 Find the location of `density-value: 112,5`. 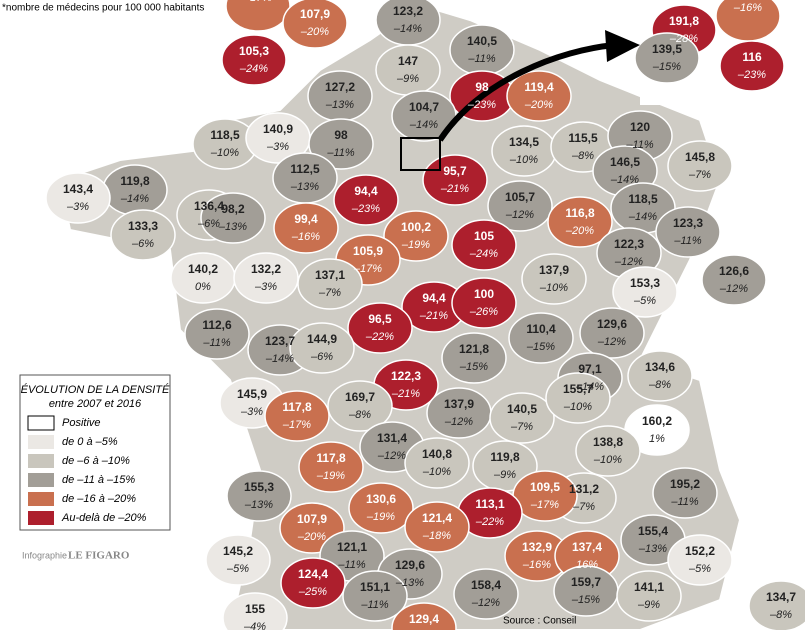

density-value: 112,5 is located at coordinates (305, 169).